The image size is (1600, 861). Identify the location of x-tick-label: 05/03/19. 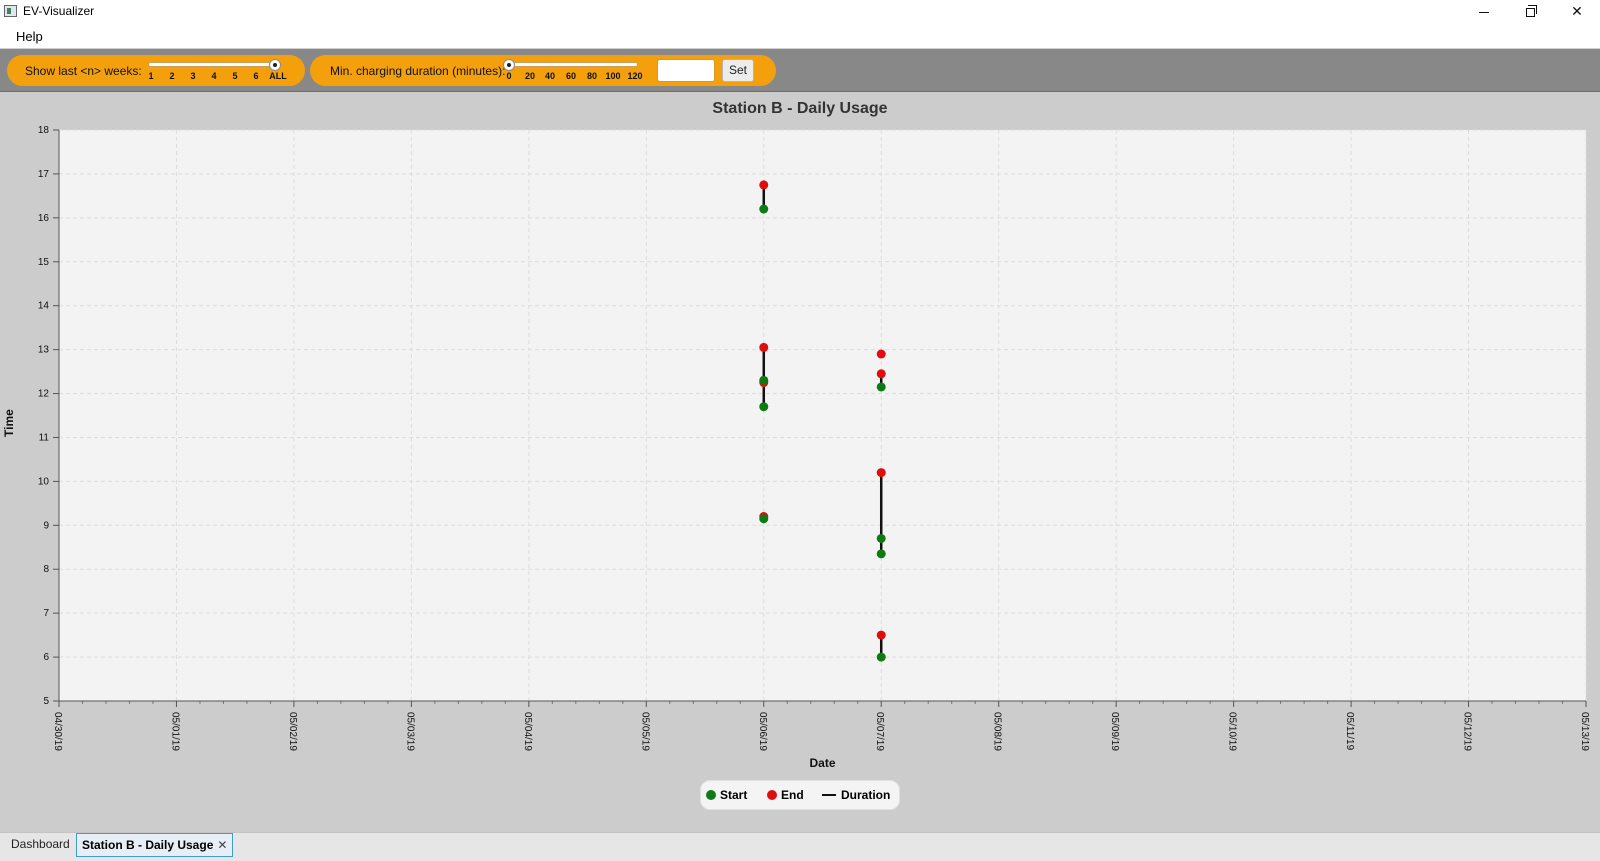
(409, 731).